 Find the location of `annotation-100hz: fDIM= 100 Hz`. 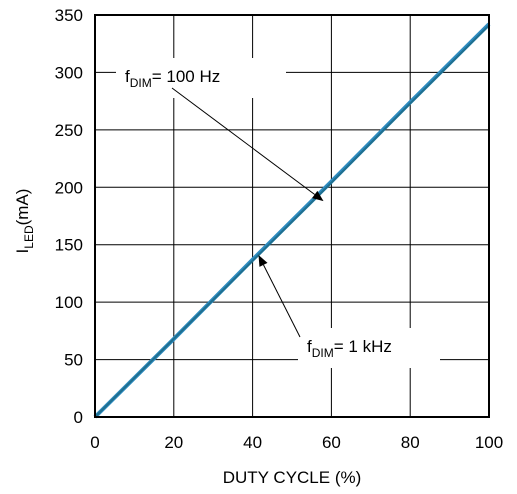

annotation-100hz: fDIM= 100 Hz is located at coordinates (220, 130).